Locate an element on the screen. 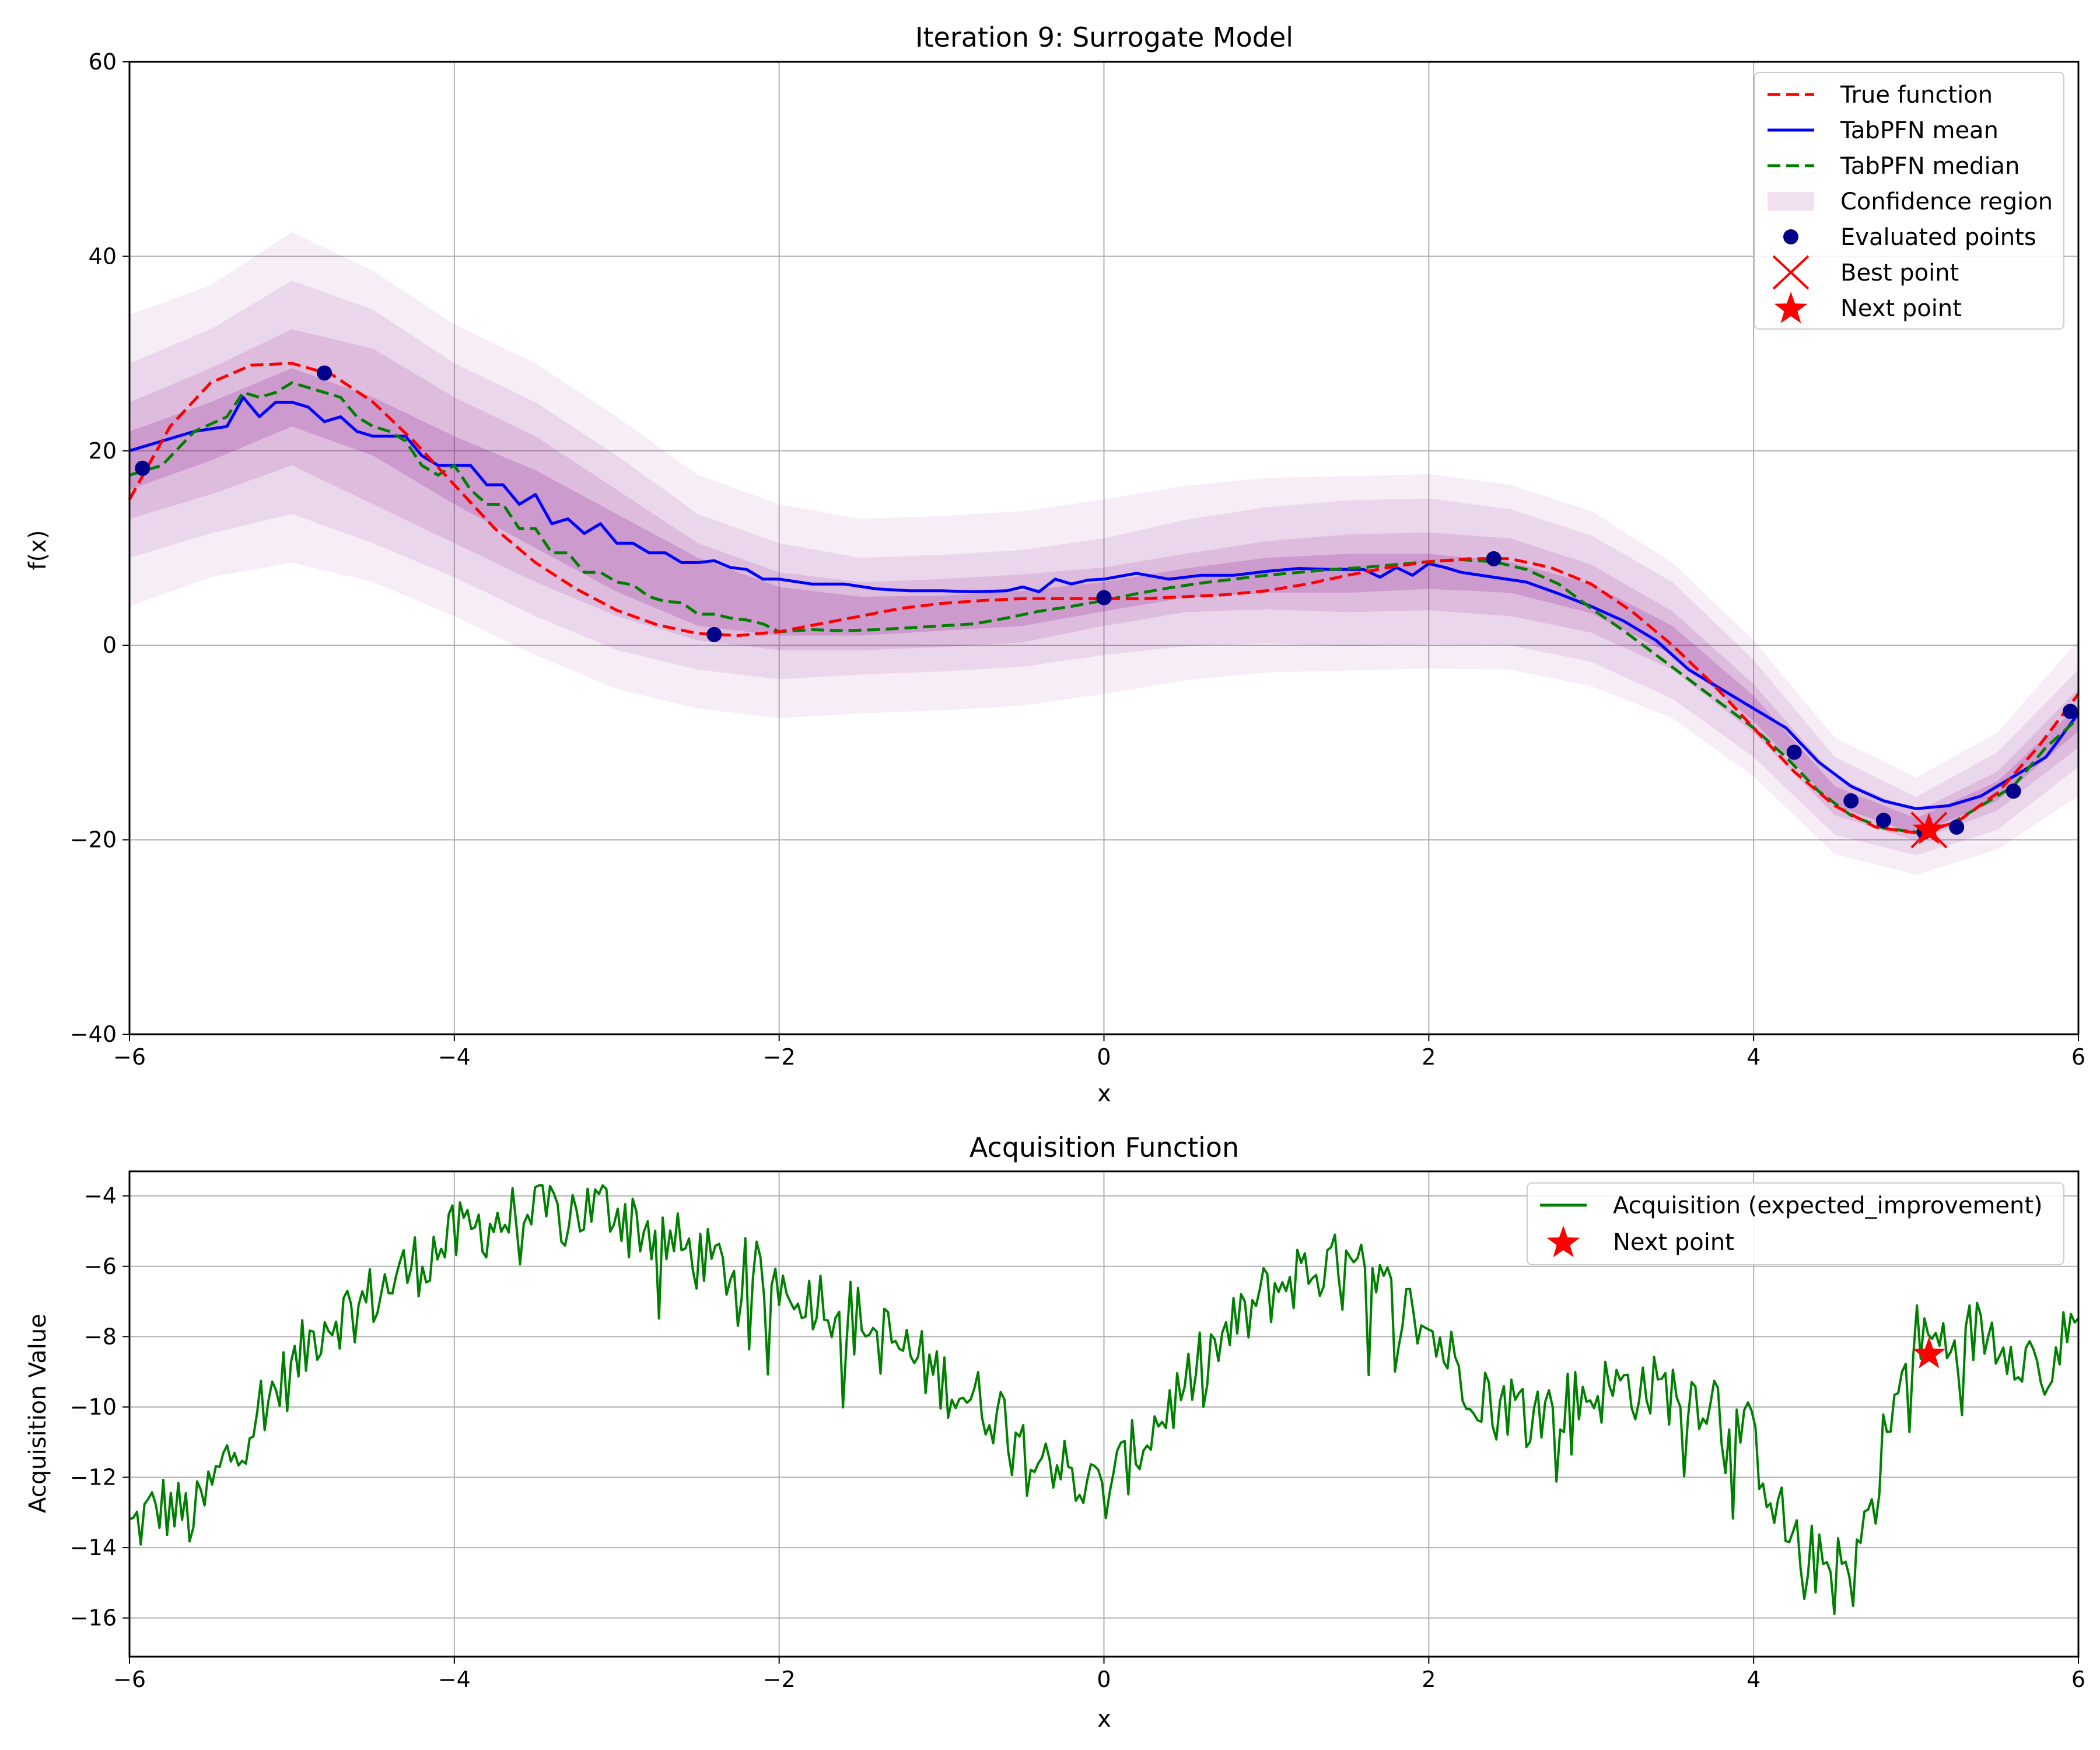 This screenshot has width=2100, height=1750. legend-handle-dot is located at coordinates (1790, 236).